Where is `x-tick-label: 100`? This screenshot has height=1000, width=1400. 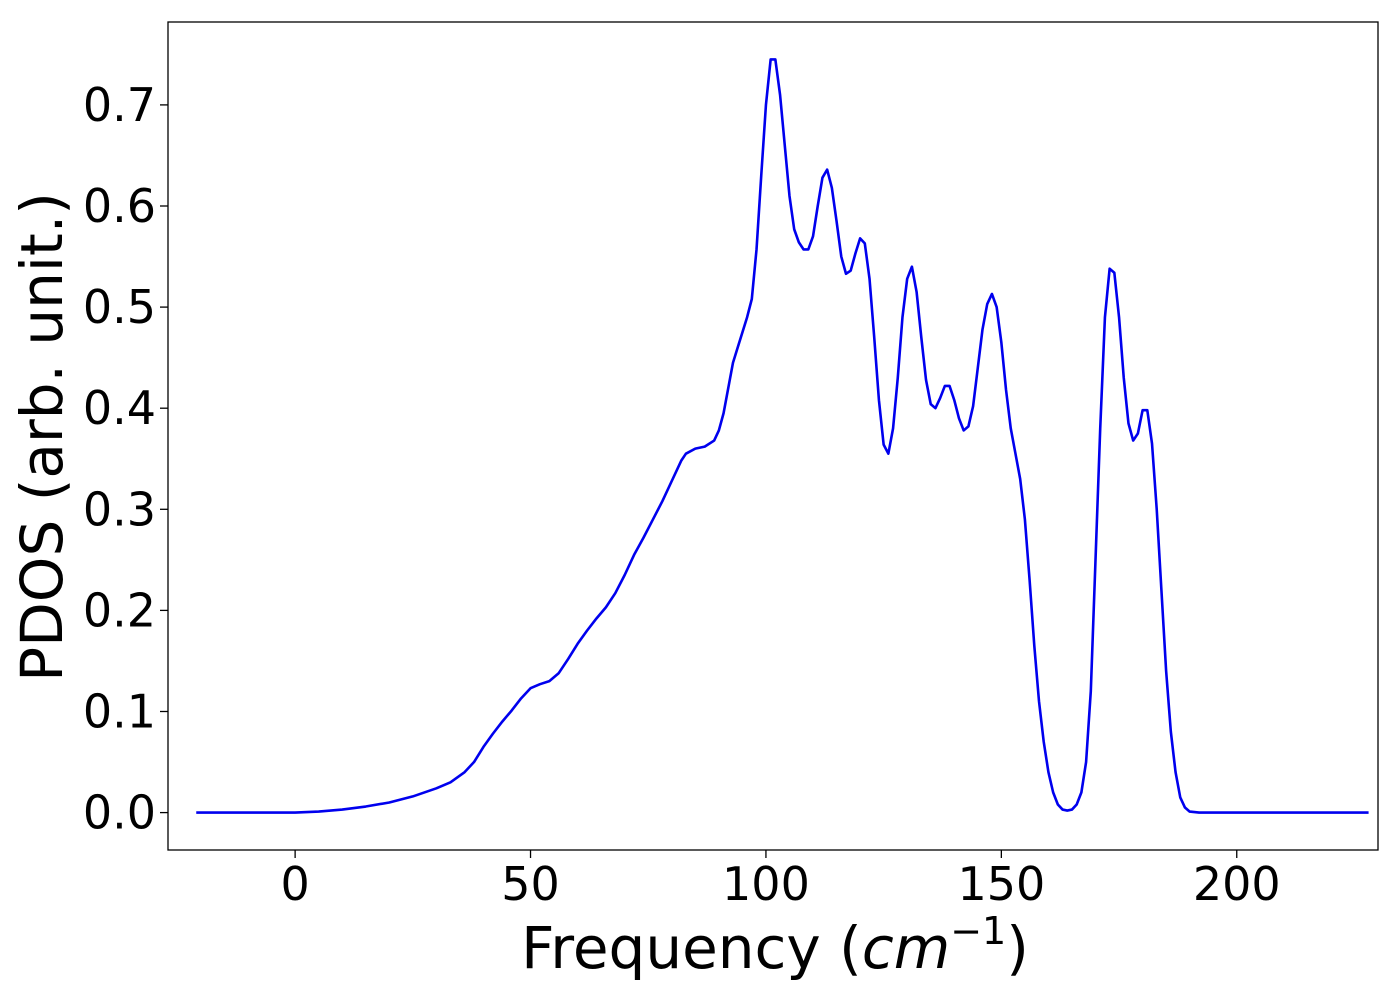 x-tick-label: 100 is located at coordinates (766, 884).